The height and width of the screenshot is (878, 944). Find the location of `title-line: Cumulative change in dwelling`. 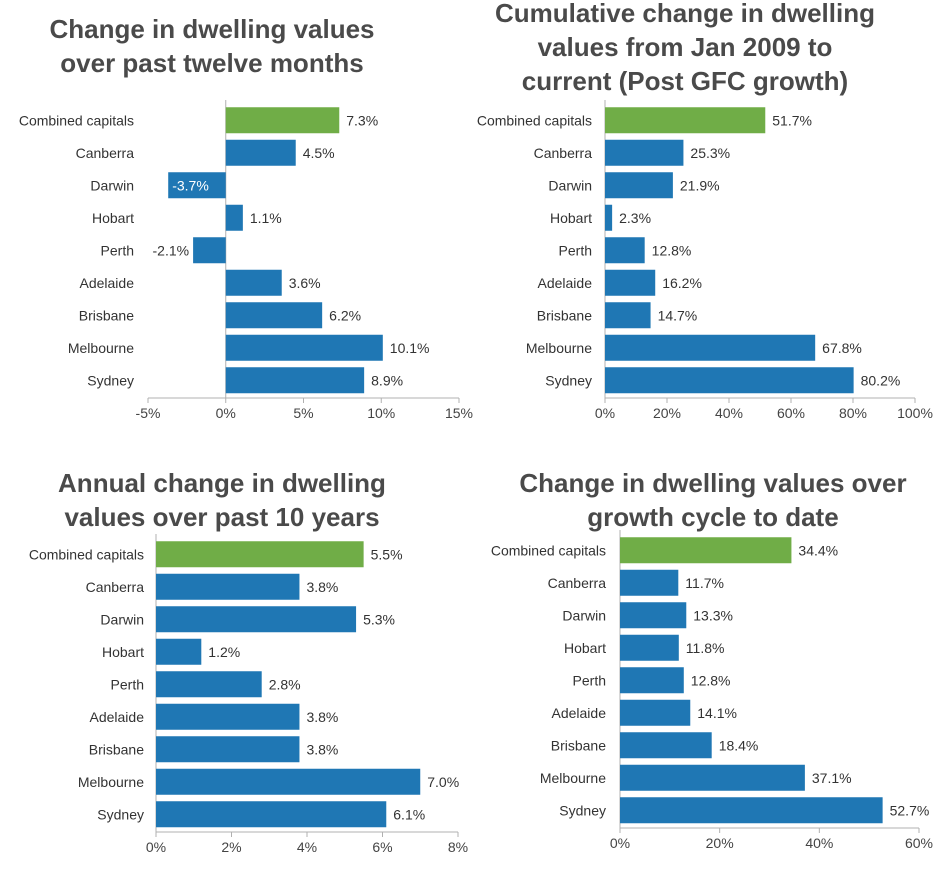

title-line: Cumulative change in dwelling is located at coordinates (685, 14).